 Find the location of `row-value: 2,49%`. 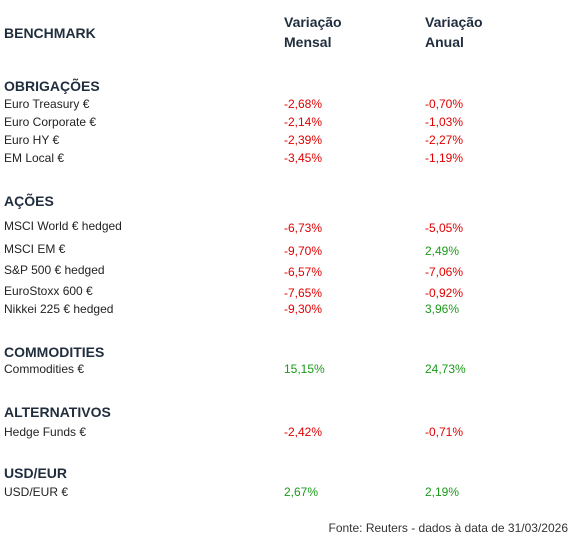

row-value: 2,49% is located at coordinates (442, 251).